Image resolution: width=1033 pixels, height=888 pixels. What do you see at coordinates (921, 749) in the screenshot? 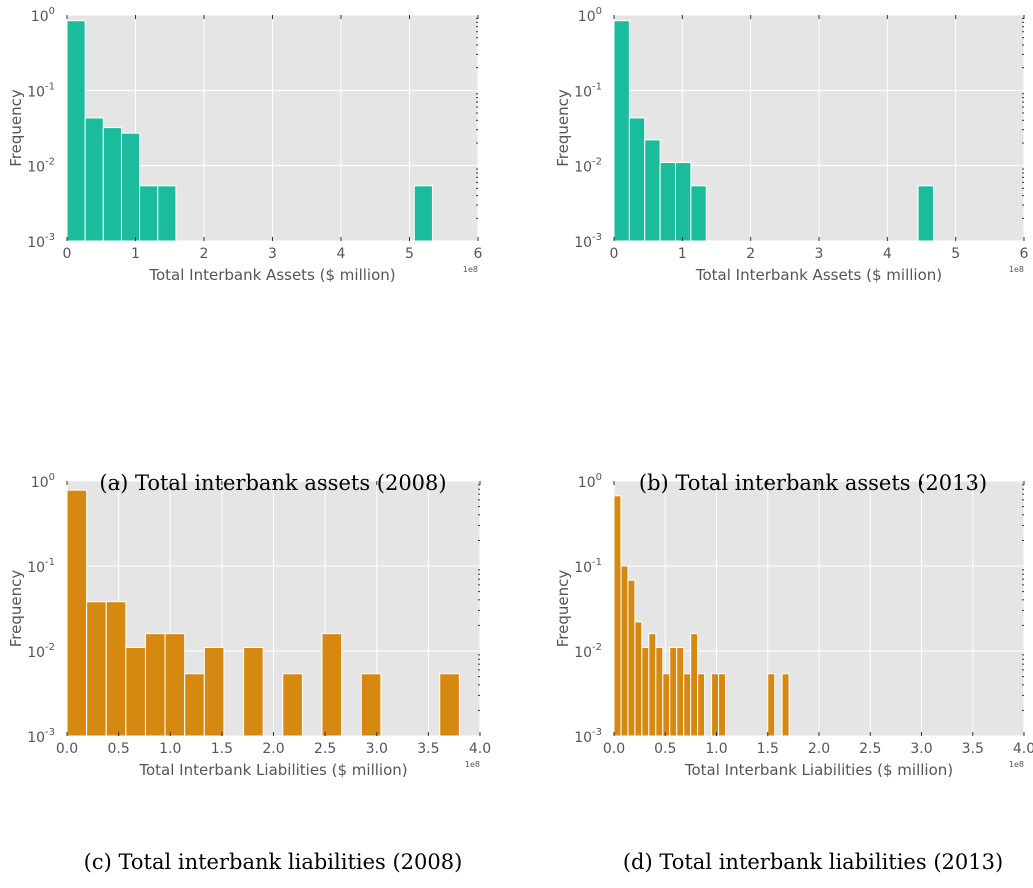
I see `x-tick-label-d-6: 3.0` at bounding box center [921, 749].